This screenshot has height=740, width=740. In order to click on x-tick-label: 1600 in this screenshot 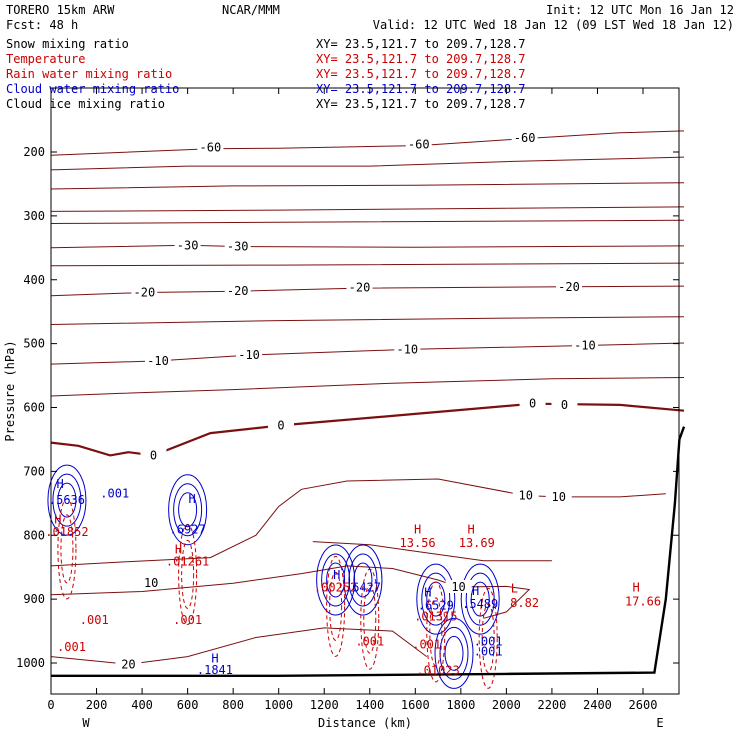, I will do `click(415, 705)`.